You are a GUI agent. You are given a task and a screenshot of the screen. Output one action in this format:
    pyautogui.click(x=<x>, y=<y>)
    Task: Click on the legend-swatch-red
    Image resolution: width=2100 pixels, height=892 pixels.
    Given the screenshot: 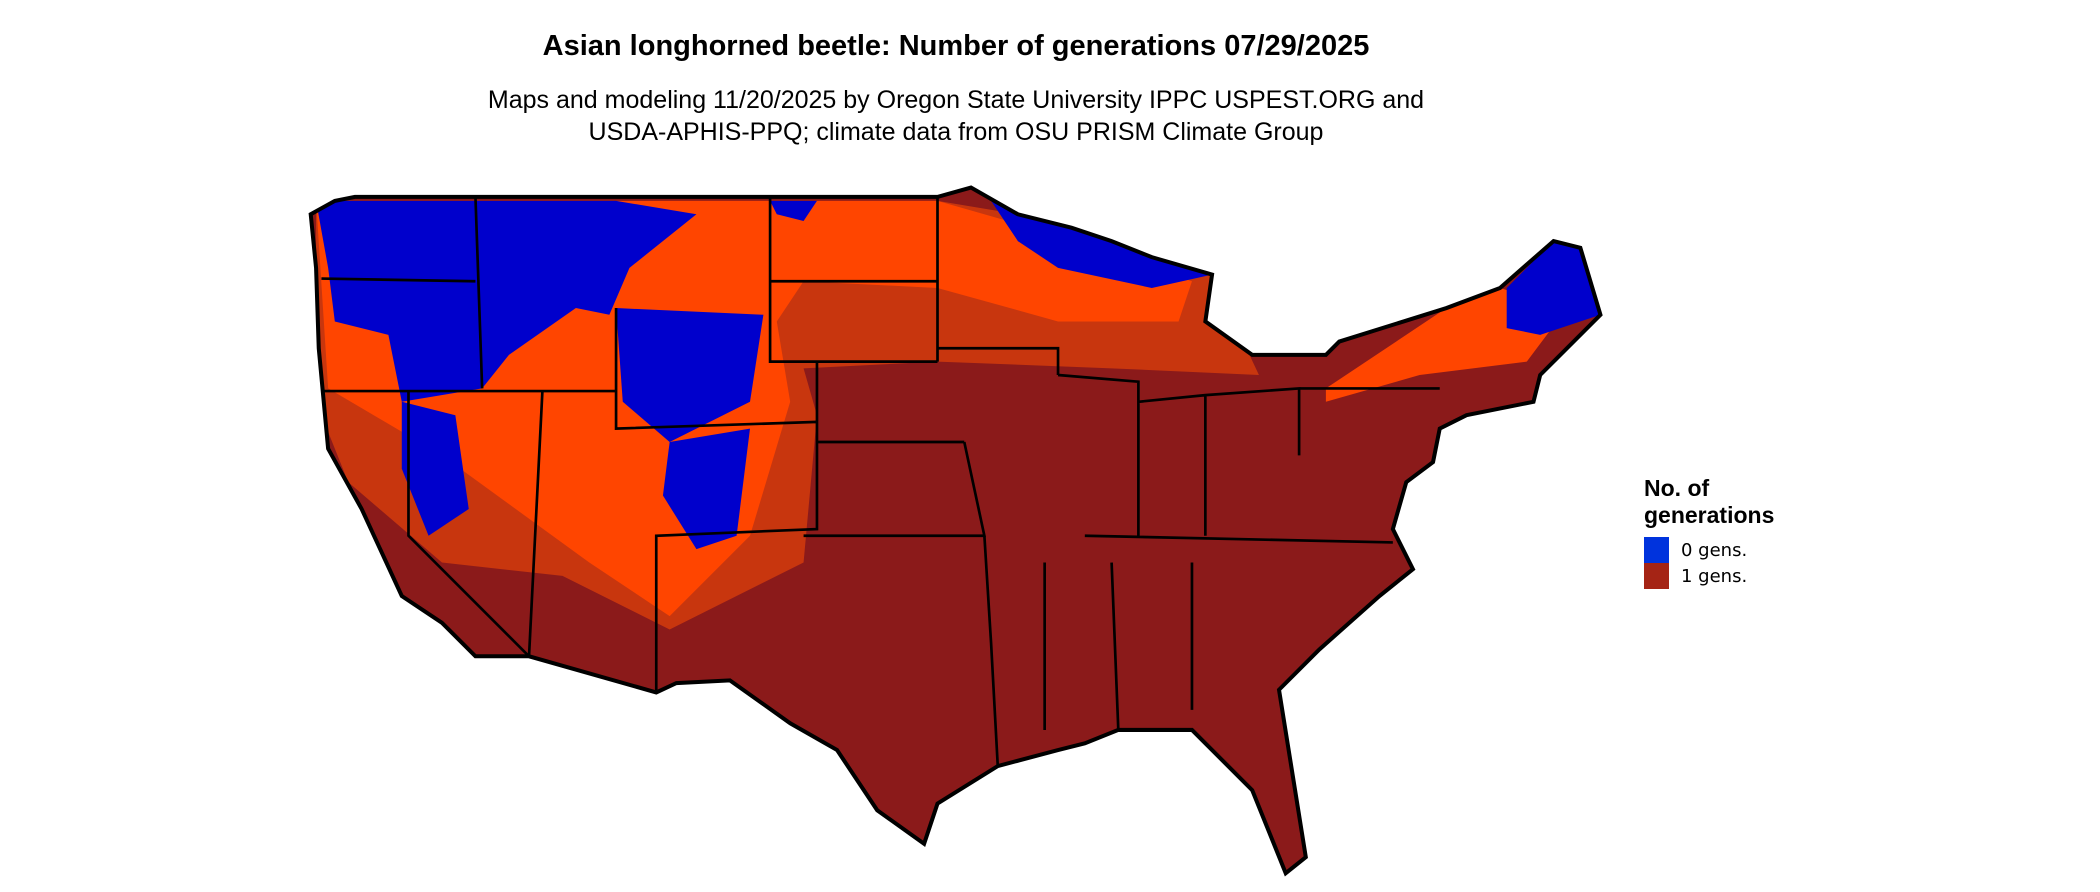 What is the action you would take?
    pyautogui.click(x=1656, y=576)
    